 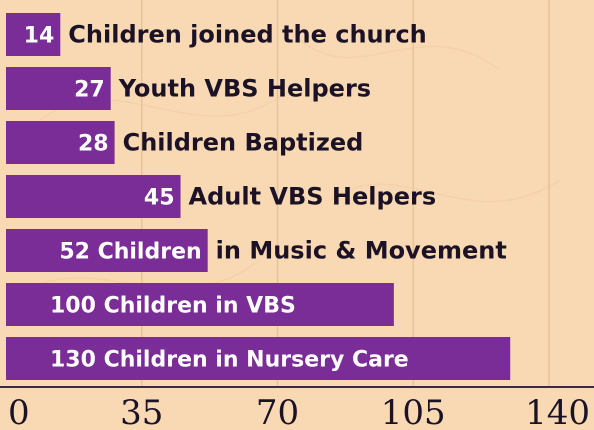 I want to click on bar-value-label: 45, so click(x=159, y=198).